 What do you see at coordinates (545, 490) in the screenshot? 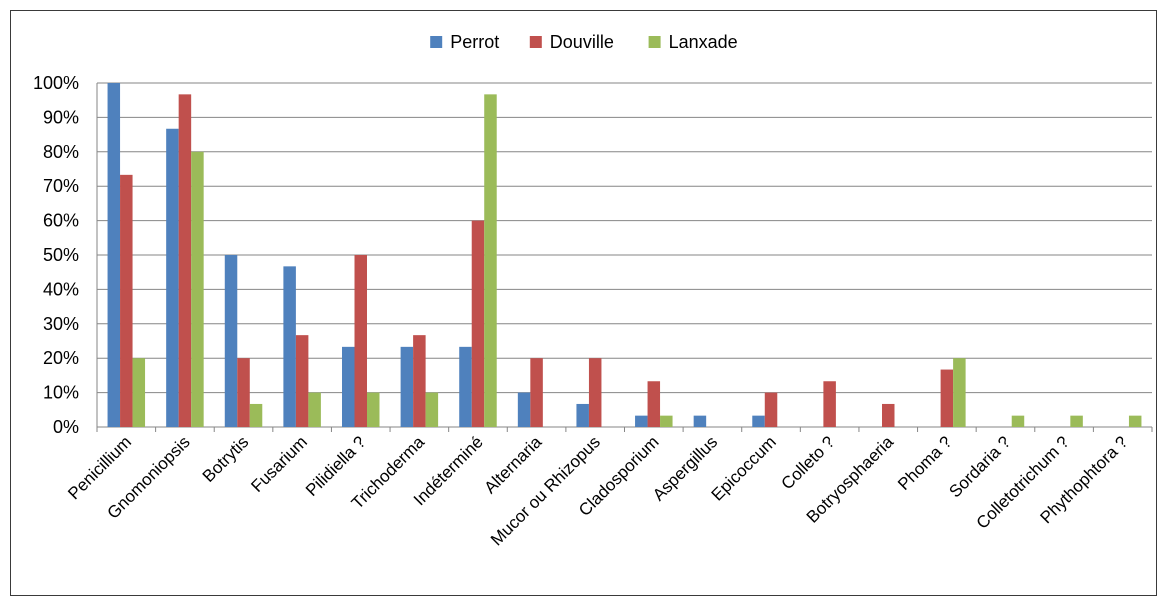
I see `category-label: Mucor ou Rhizopus` at bounding box center [545, 490].